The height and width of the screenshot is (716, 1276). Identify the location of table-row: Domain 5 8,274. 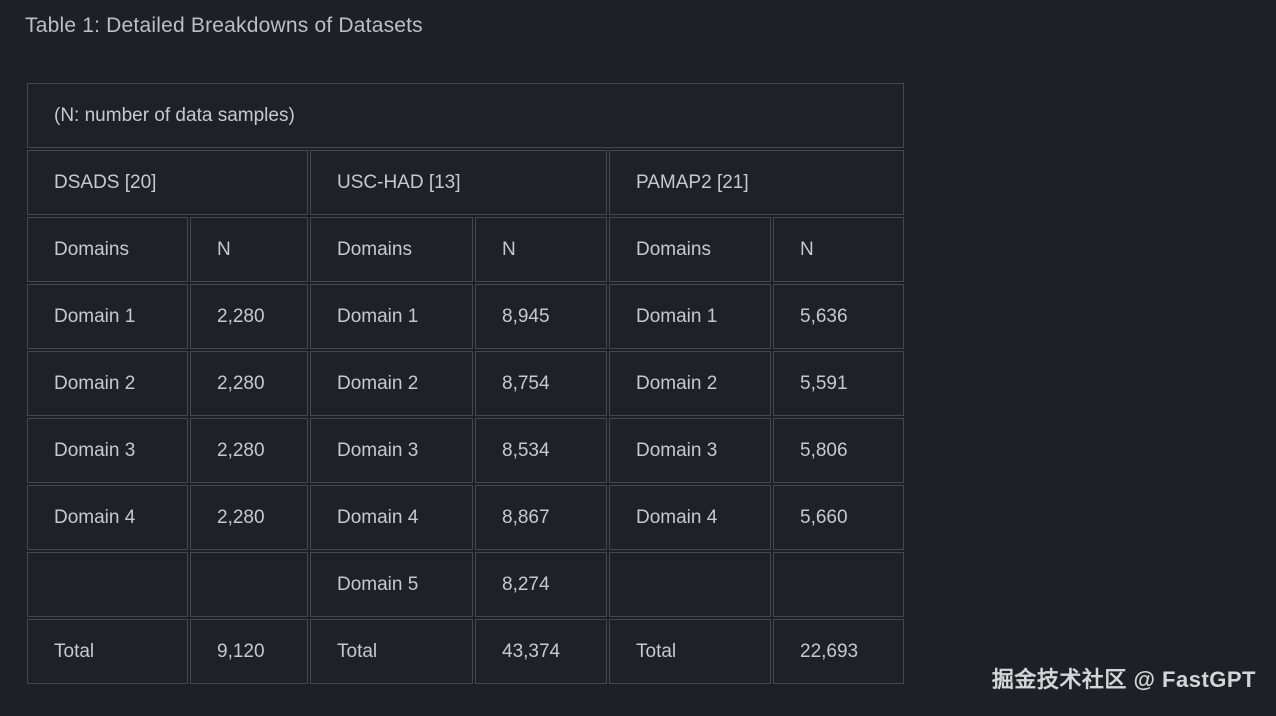
(466, 584).